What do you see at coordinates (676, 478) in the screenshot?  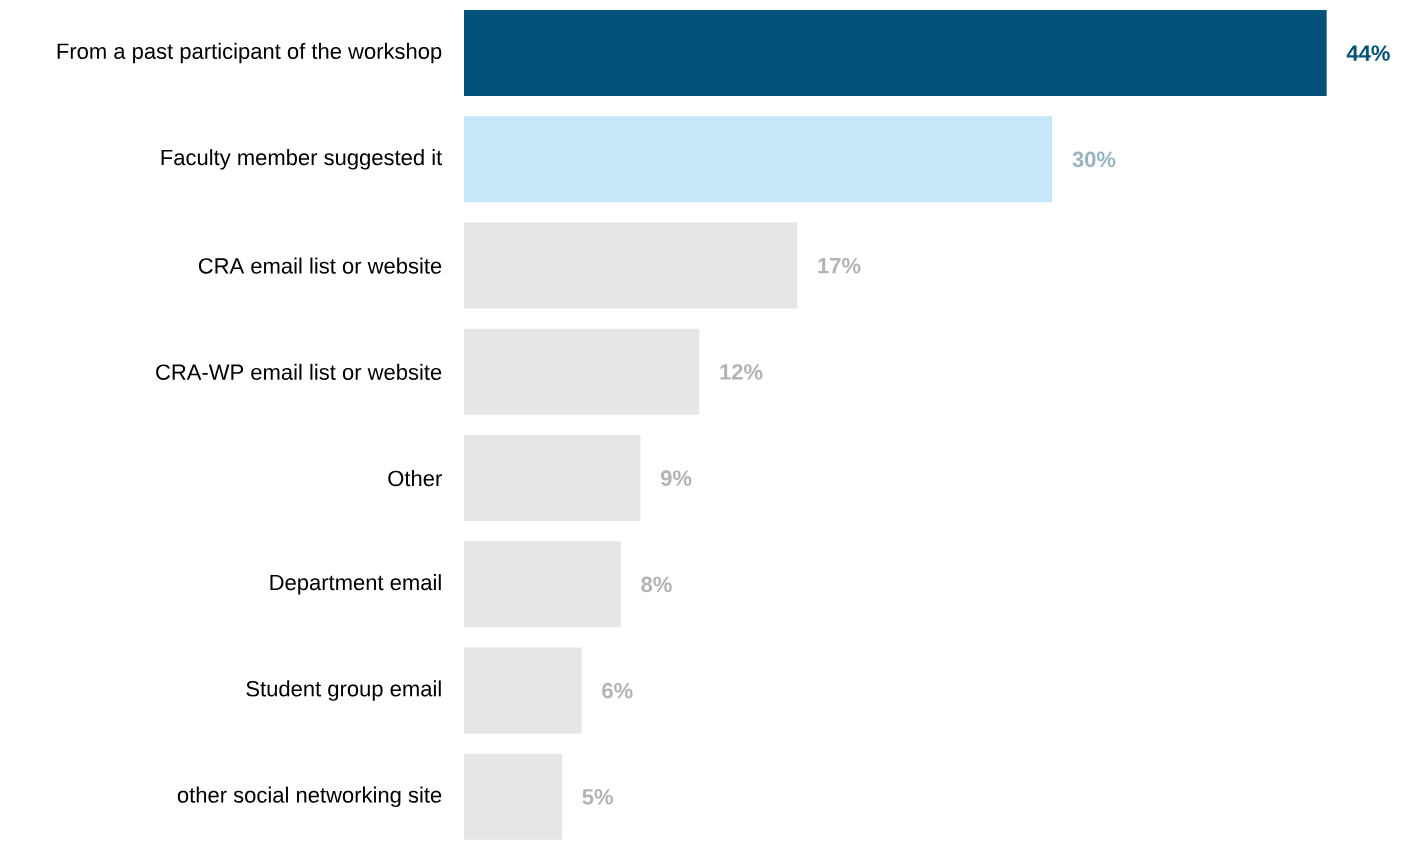 I see `data-label: 9%` at bounding box center [676, 478].